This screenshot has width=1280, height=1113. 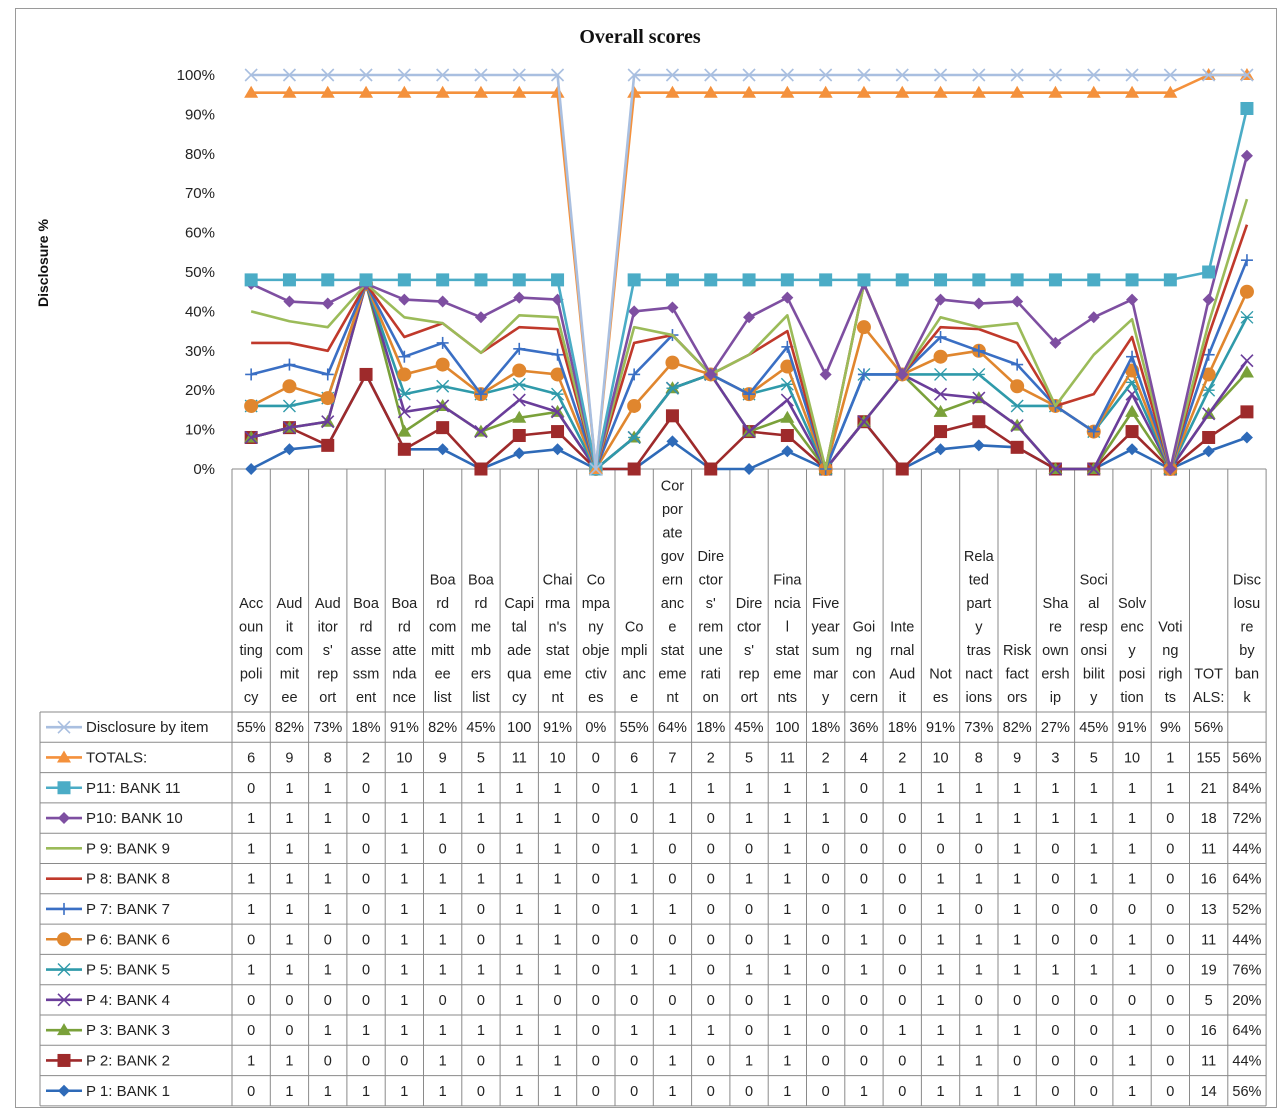 I want to click on category-label: re, so click(x=1246, y=628).